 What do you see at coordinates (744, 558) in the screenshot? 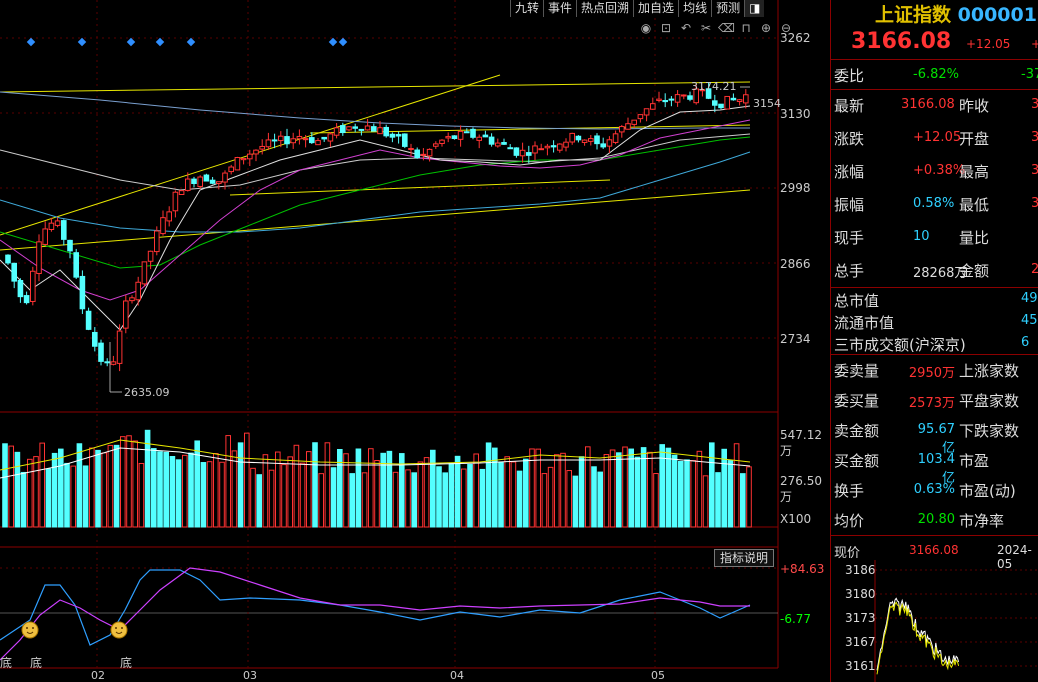
I see `indicator-info-button: 指标说明` at bounding box center [744, 558].